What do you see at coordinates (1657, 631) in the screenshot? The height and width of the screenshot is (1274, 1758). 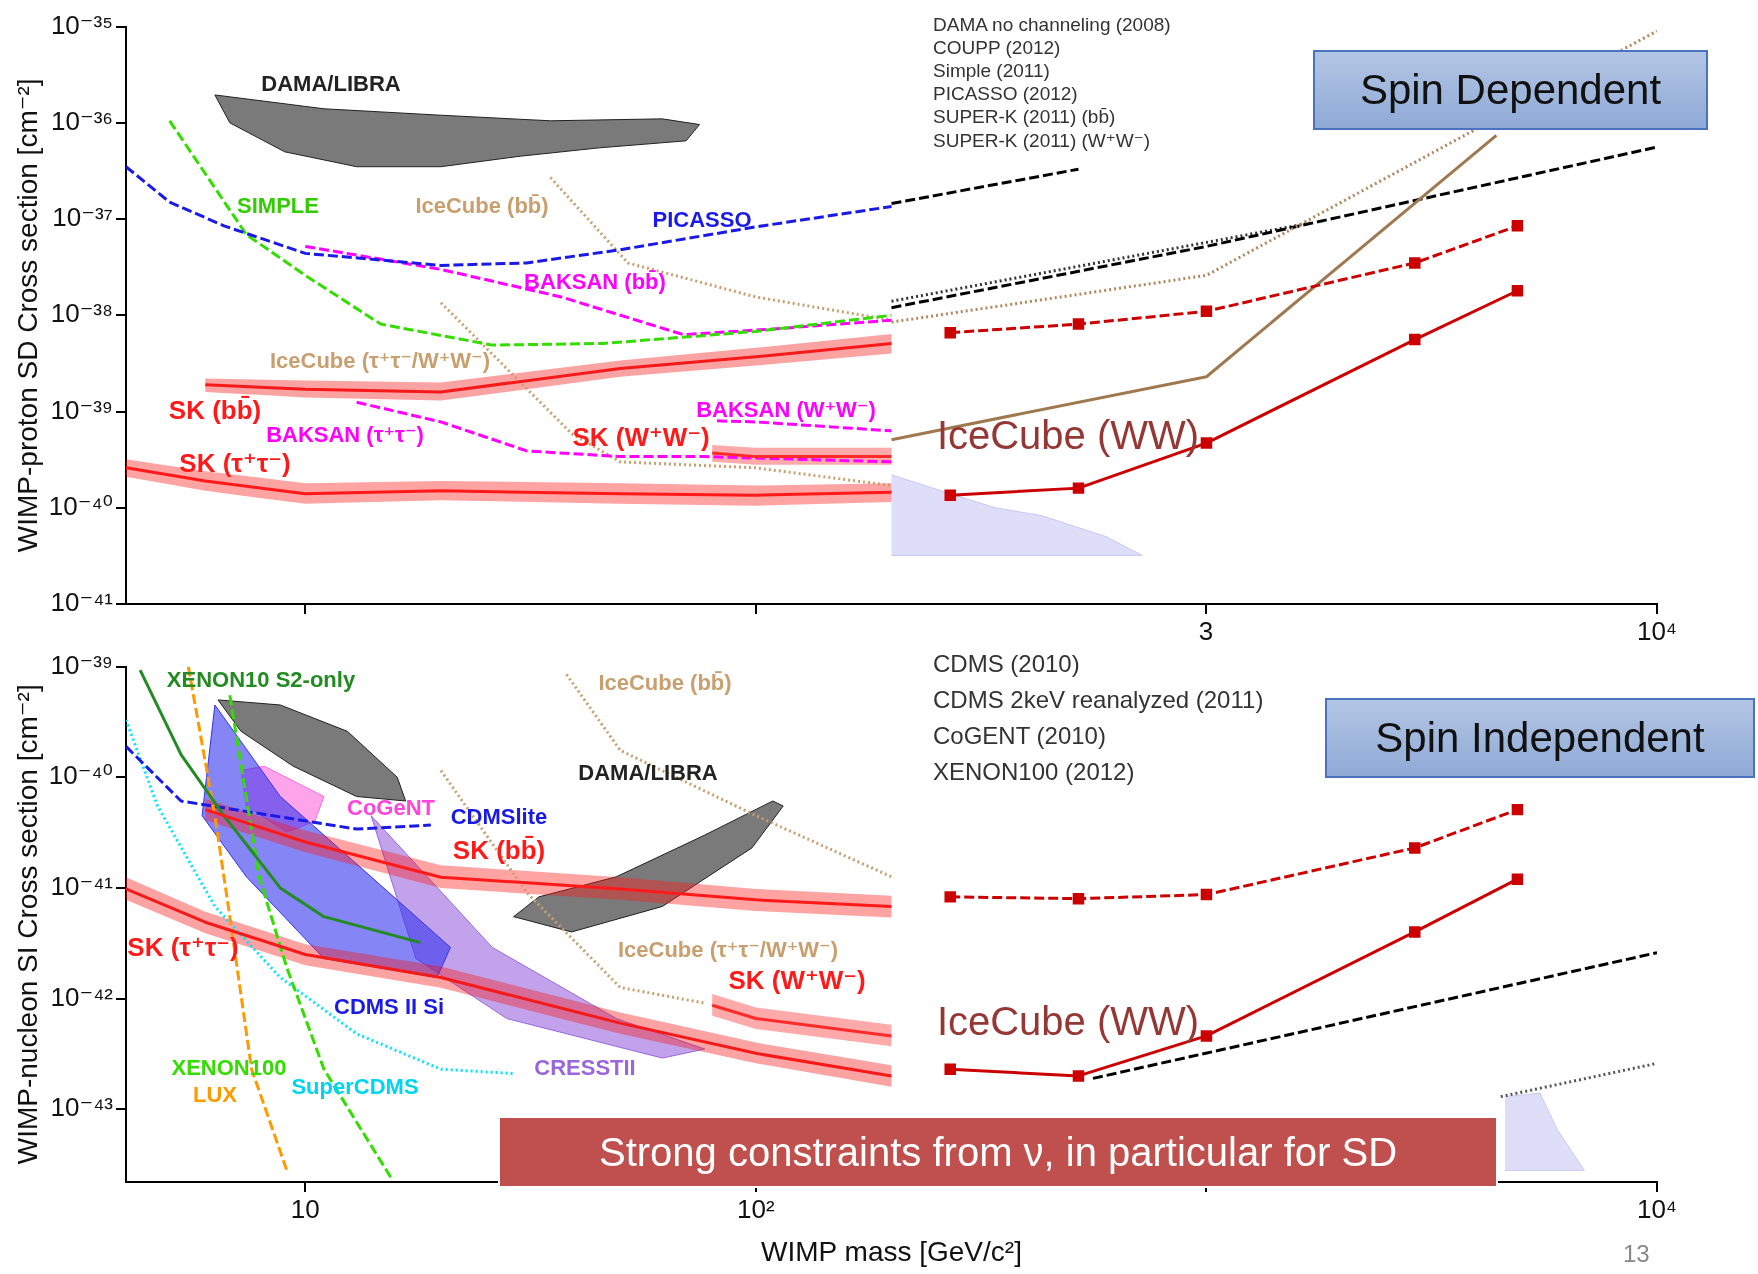 I see `text: 10⁴` at bounding box center [1657, 631].